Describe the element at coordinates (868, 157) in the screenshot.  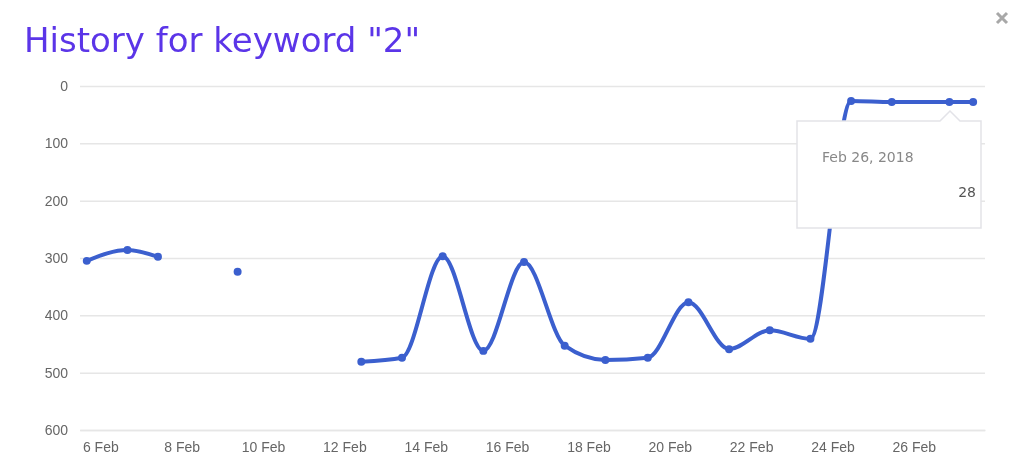
I see `annotation: Feb 26, 2018` at that location.